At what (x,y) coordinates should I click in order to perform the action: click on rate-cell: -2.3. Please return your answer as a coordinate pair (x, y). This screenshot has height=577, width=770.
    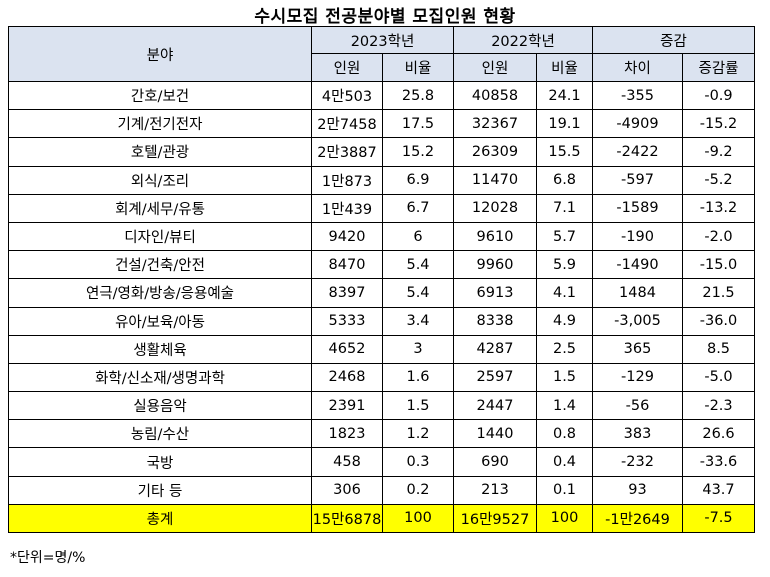
    Looking at the image, I should click on (718, 406).